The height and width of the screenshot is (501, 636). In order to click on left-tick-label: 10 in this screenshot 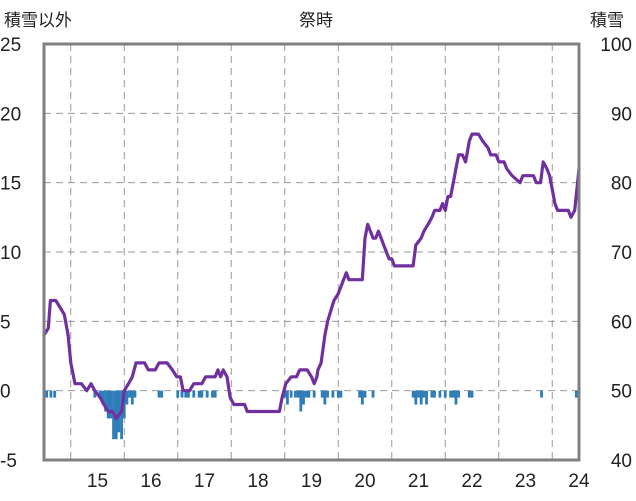, I will do `click(10, 253)`.